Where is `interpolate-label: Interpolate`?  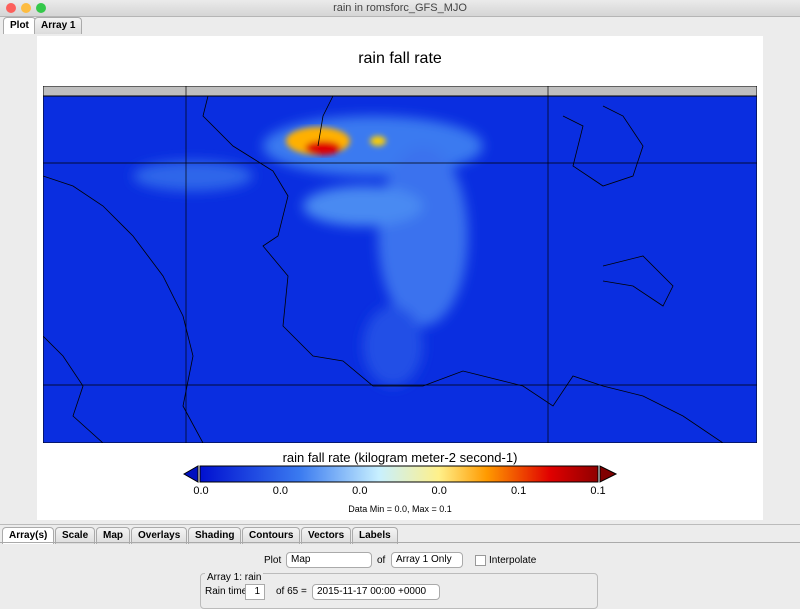 interpolate-label: Interpolate is located at coordinates (513, 560).